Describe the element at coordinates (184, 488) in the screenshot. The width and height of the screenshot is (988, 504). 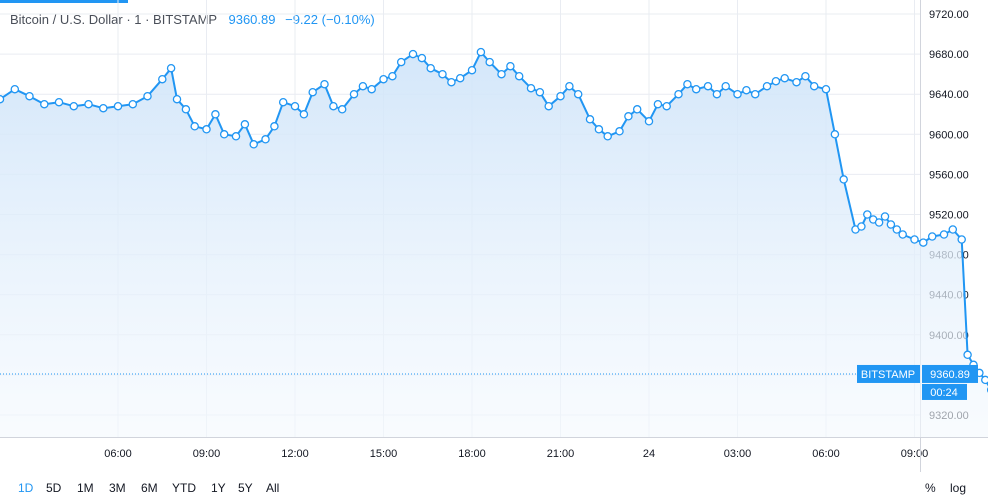
I see `range-ytd-button: YTD` at that location.